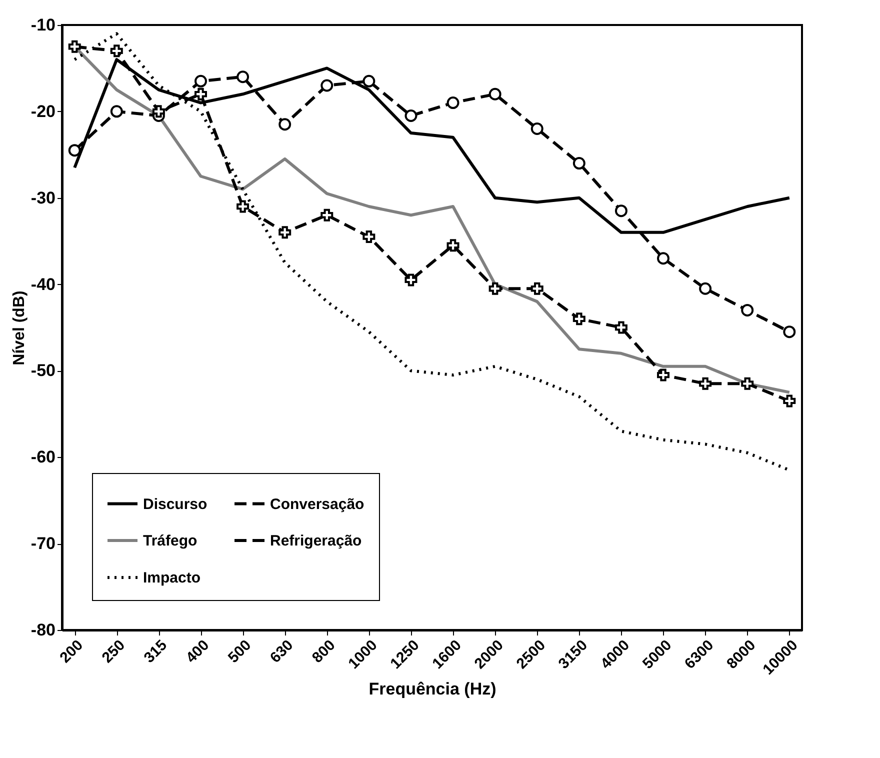 Image resolution: width=880 pixels, height=758 pixels. I want to click on x-tick-label: 315, so click(155, 651).